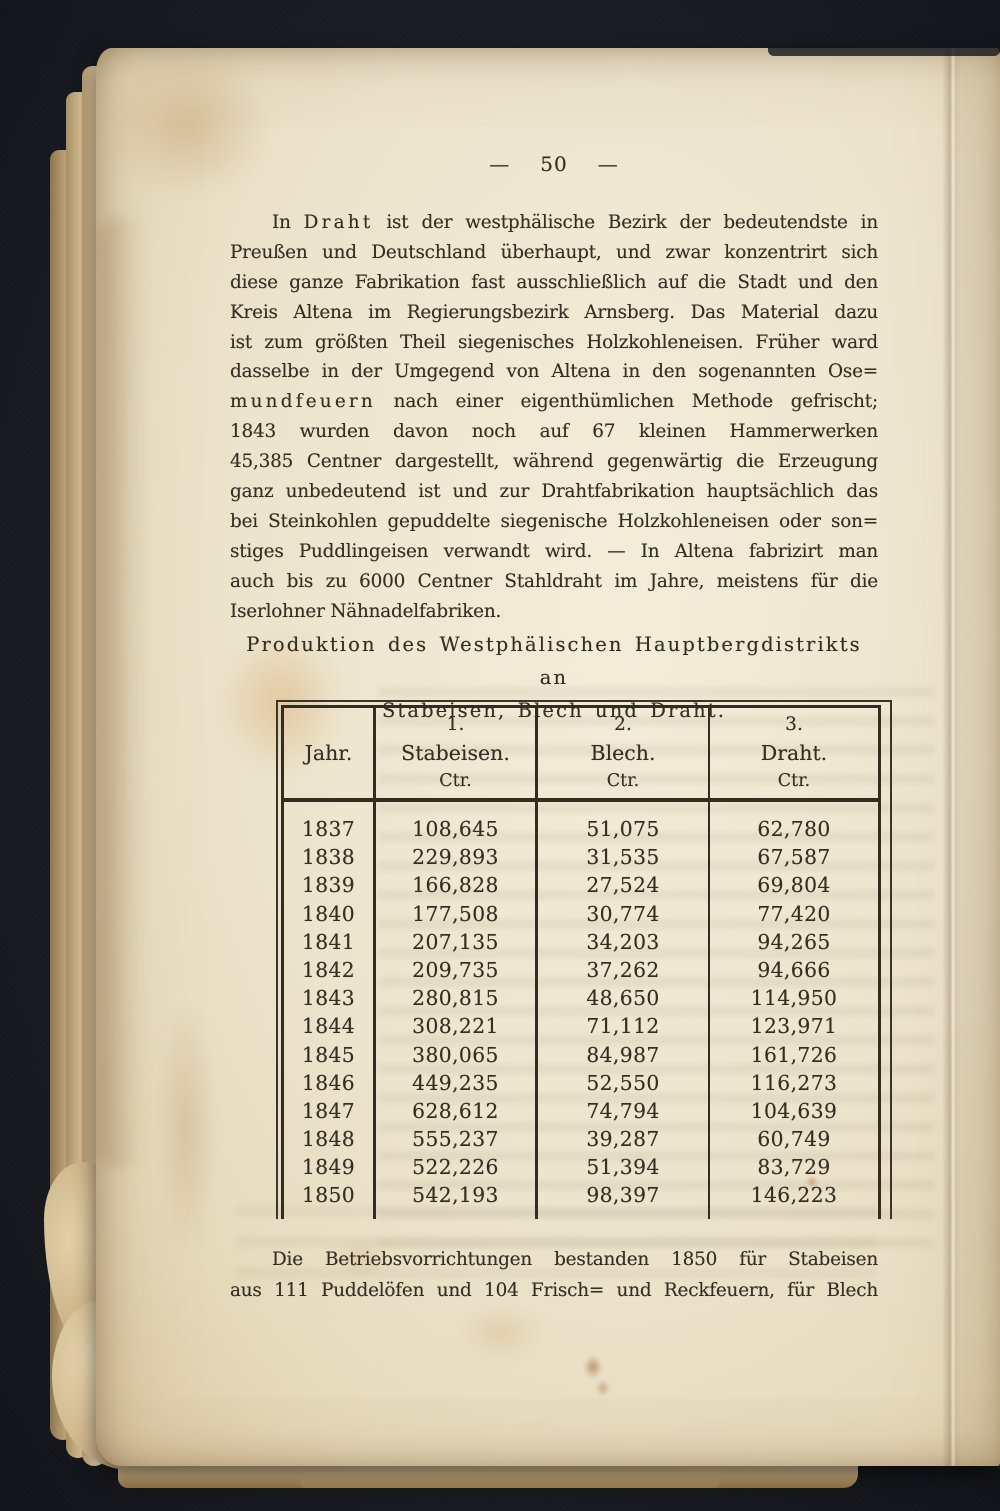 The height and width of the screenshot is (1511, 1000). What do you see at coordinates (623, 1139) in the screenshot?
I see `blech-cell: 39,287` at bounding box center [623, 1139].